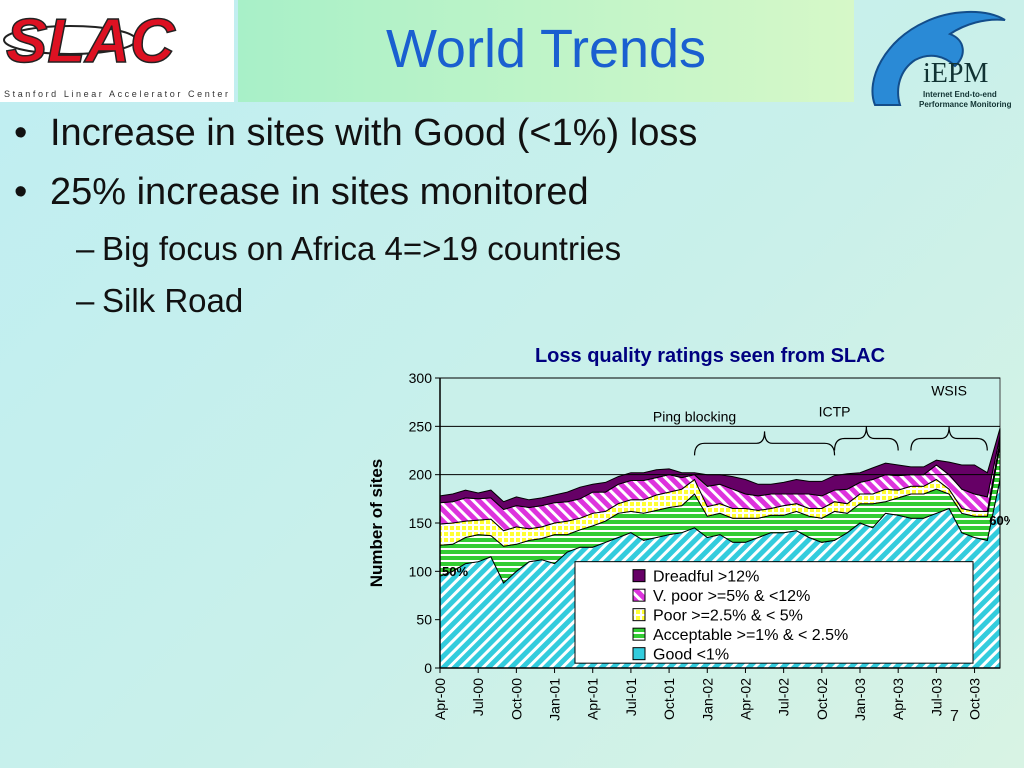  I want to click on dolphin-icon, so click(938, 58).